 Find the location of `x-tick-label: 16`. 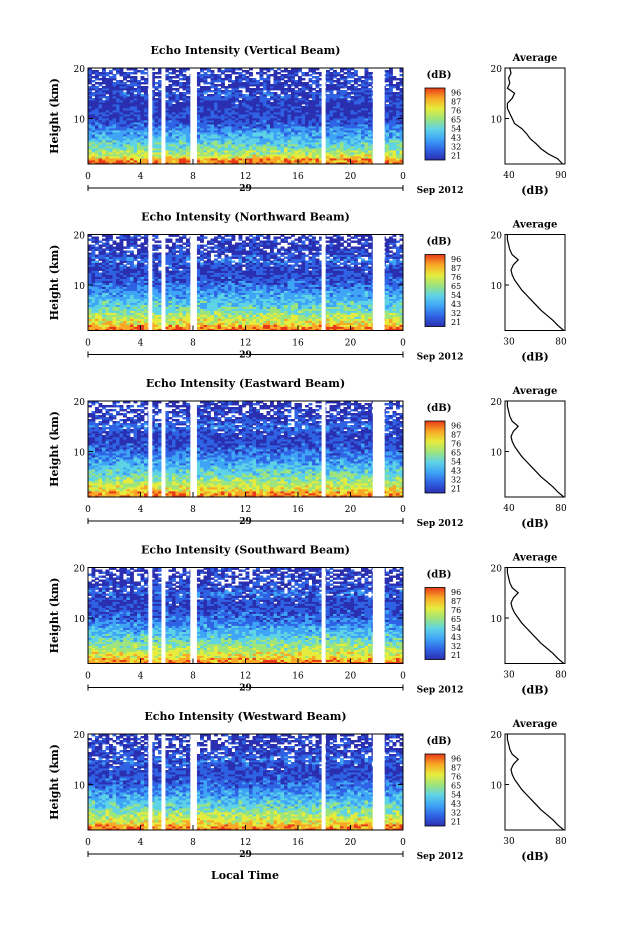

x-tick-label: 16 is located at coordinates (298, 177).